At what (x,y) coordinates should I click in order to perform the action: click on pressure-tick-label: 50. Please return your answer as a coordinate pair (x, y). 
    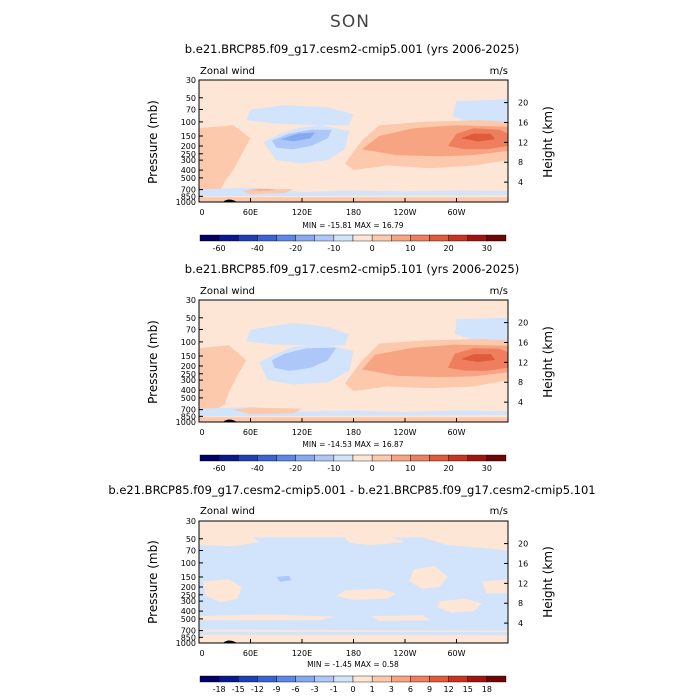
    Looking at the image, I should click on (191, 539).